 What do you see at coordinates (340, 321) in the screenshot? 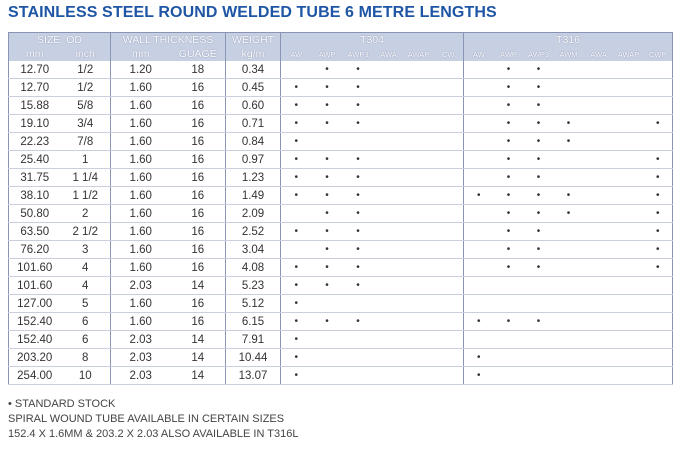
I see `table-row: 152.40 6 1.60 16 6.15 • • • • • •` at bounding box center [340, 321].